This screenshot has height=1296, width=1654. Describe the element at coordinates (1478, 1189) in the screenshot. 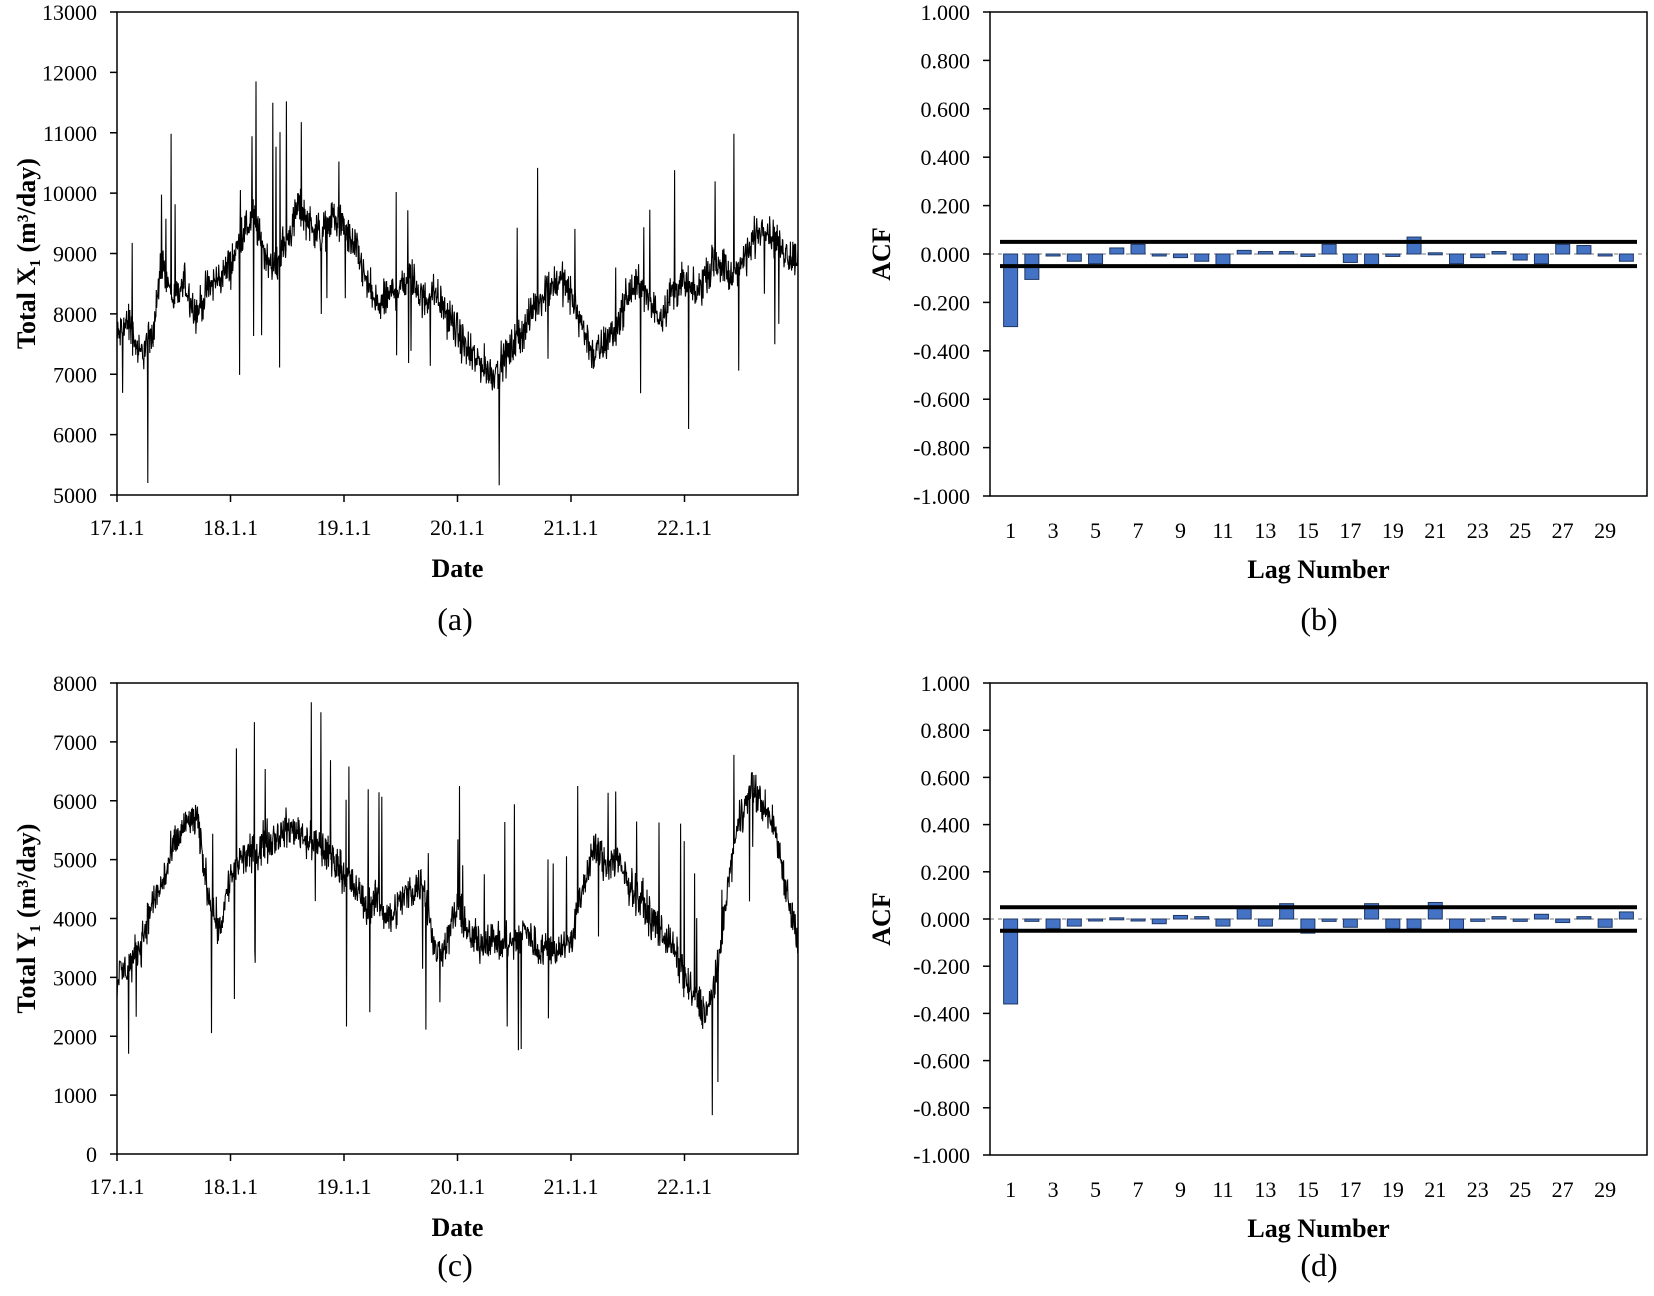

I see `x-tick-label: 23` at that location.